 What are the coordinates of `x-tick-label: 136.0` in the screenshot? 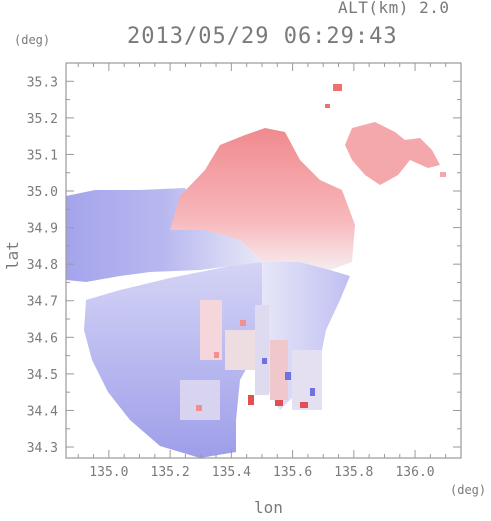 It's located at (414, 472).